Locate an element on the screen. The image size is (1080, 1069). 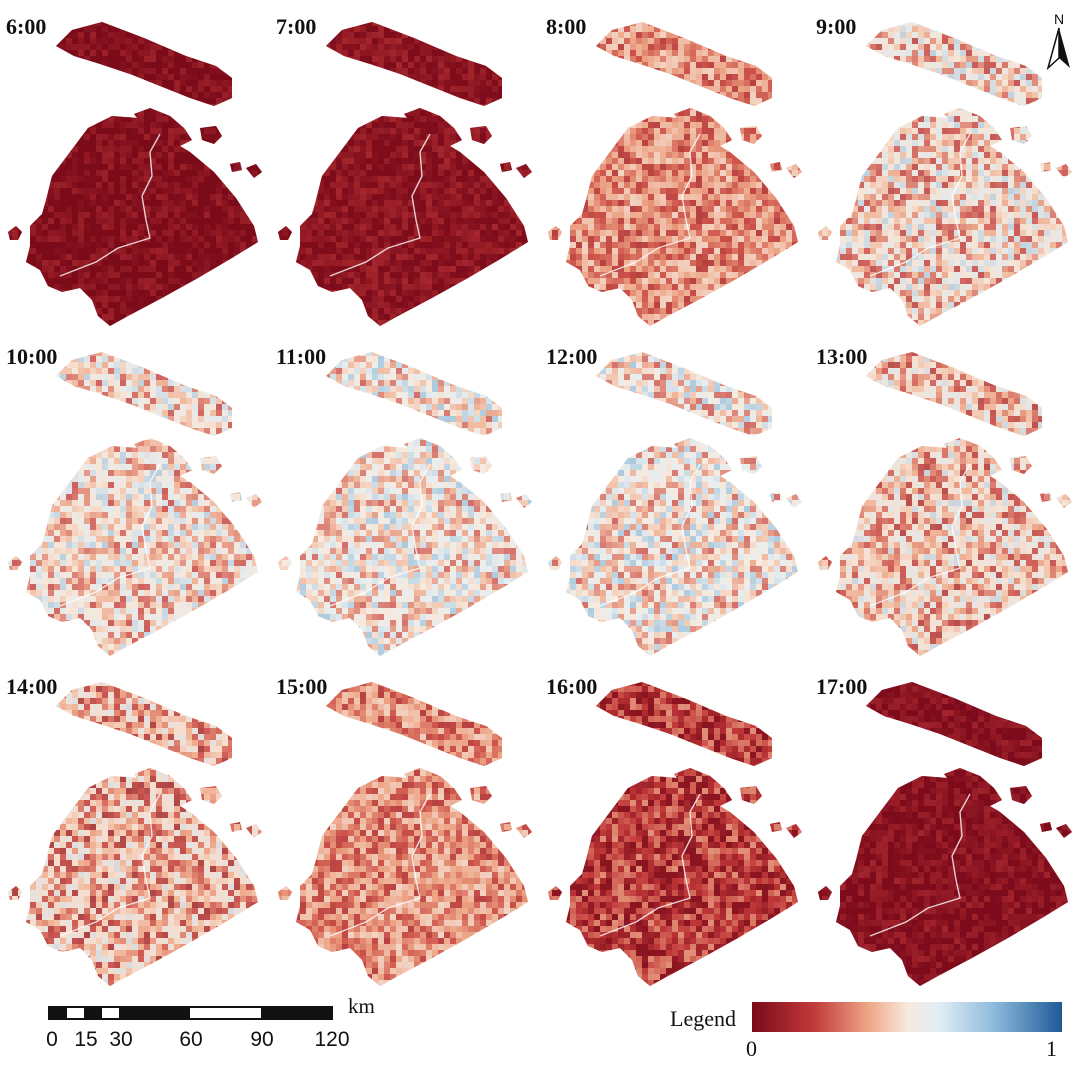
map-panel: 15:00 is located at coordinates (405, 825).